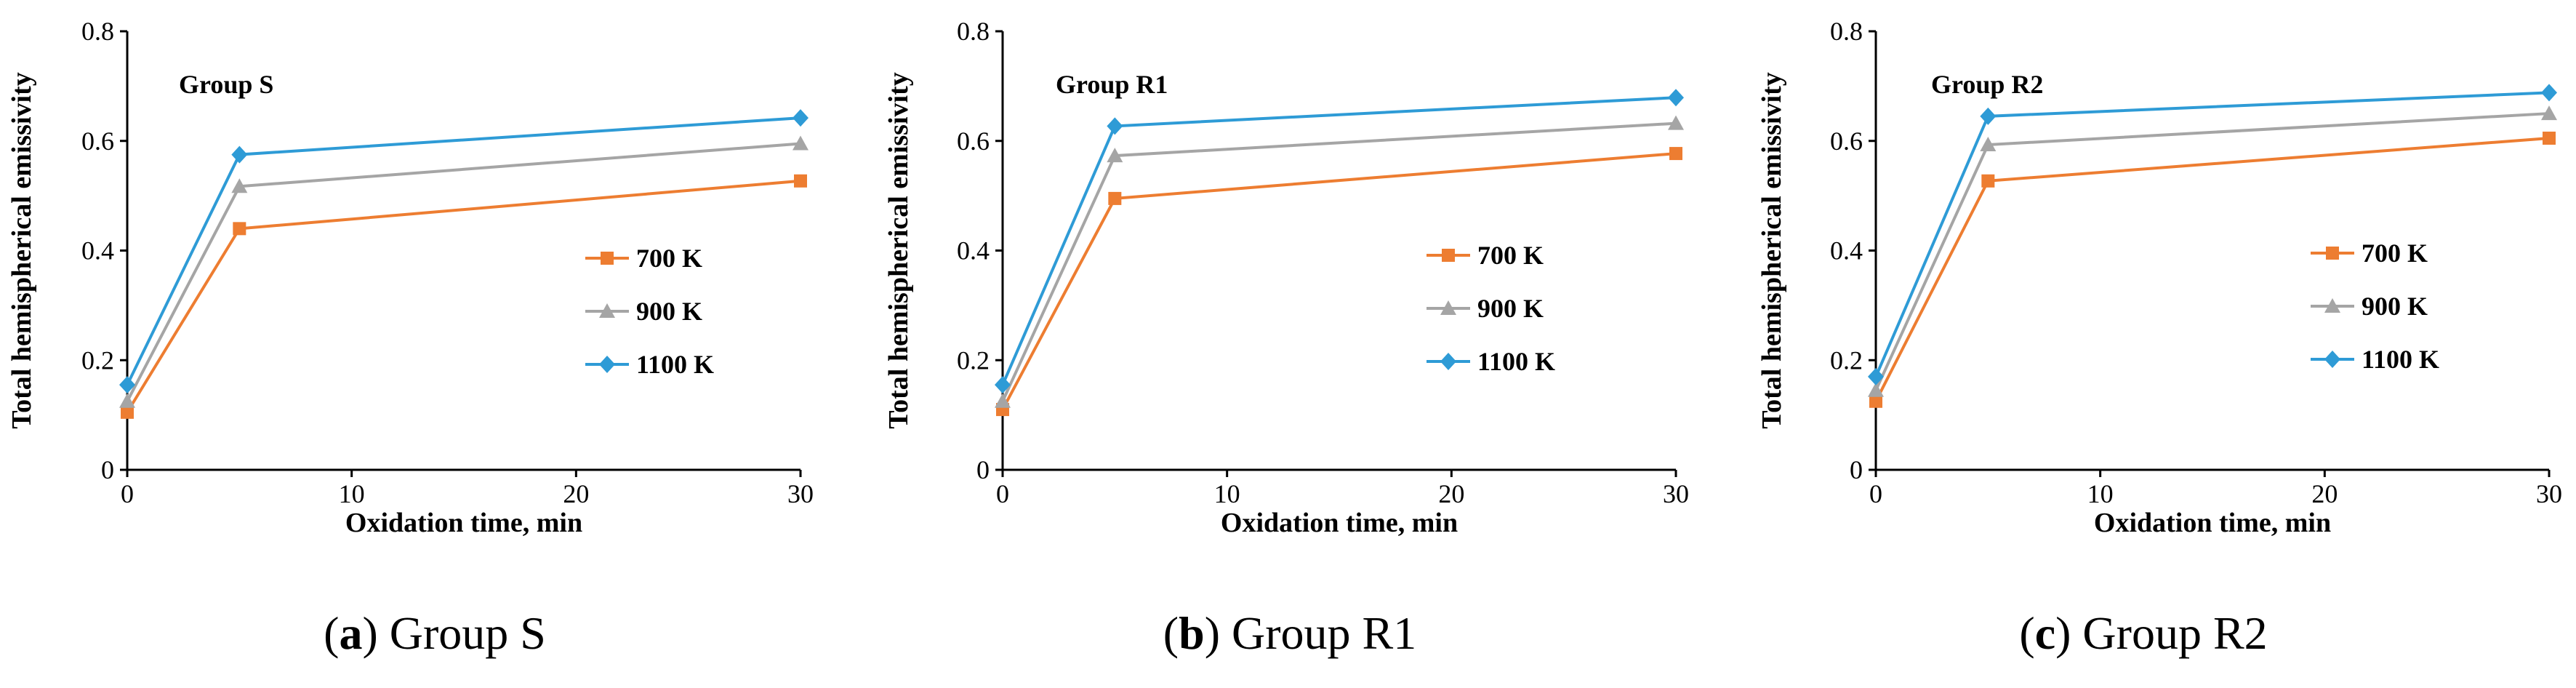  What do you see at coordinates (435, 633) in the screenshot?
I see `caption-a: (a) Group S` at bounding box center [435, 633].